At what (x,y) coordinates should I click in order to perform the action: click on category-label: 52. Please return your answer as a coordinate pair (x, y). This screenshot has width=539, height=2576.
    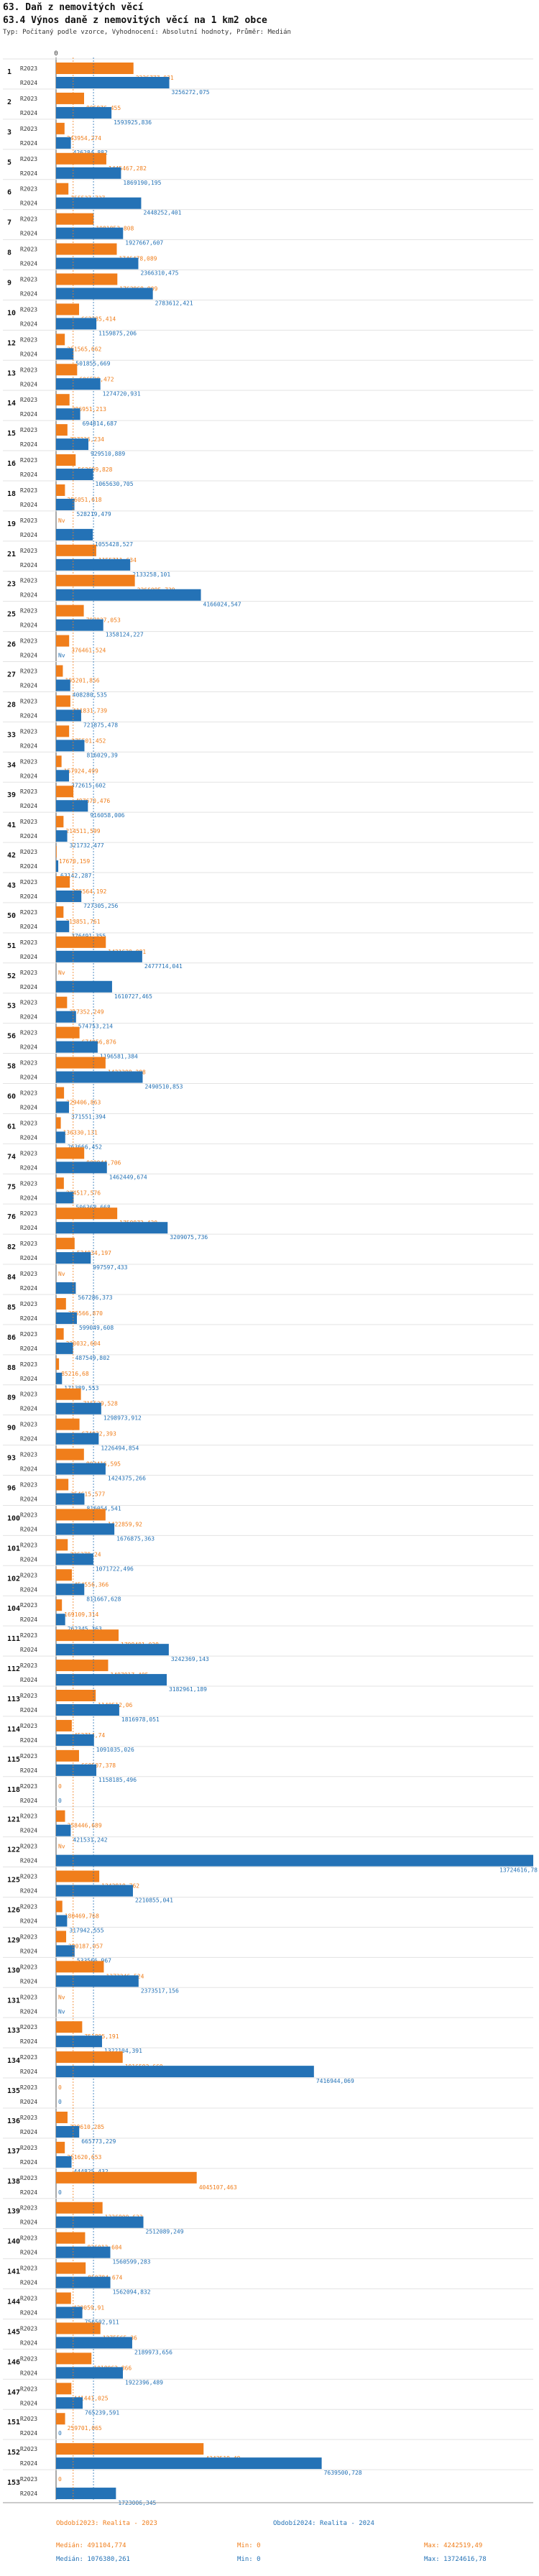
    Looking at the image, I should click on (11, 976).